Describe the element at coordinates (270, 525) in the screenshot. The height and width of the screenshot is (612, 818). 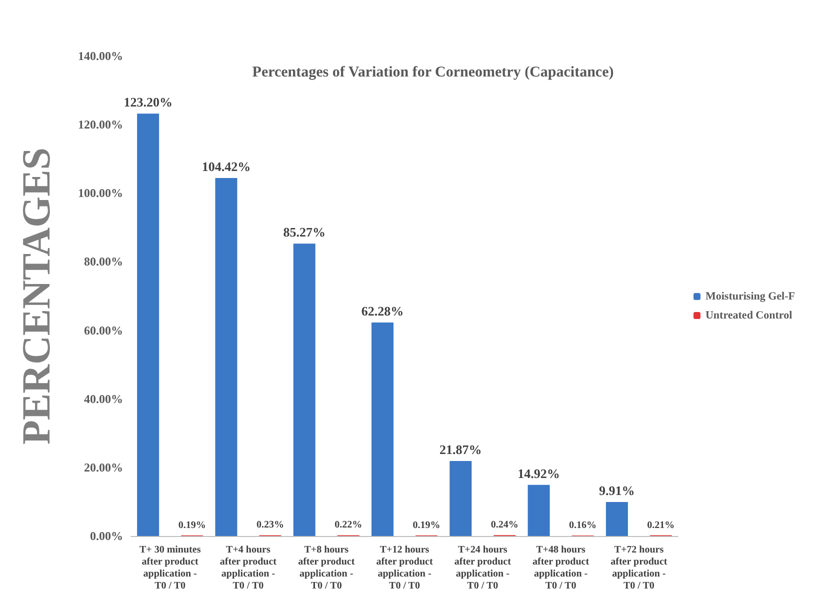
I see `data-label: 0.23%` at that location.